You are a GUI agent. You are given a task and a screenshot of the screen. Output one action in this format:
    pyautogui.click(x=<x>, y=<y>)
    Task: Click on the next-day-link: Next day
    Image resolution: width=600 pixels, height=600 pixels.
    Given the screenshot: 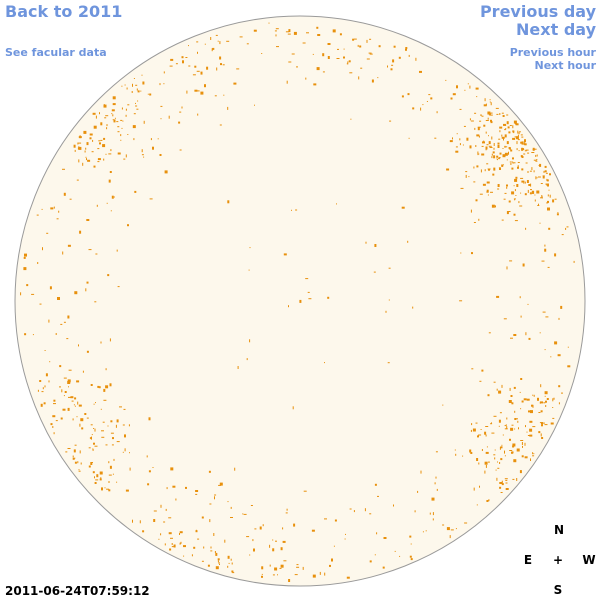 What is the action you would take?
    pyautogui.click(x=556, y=29)
    